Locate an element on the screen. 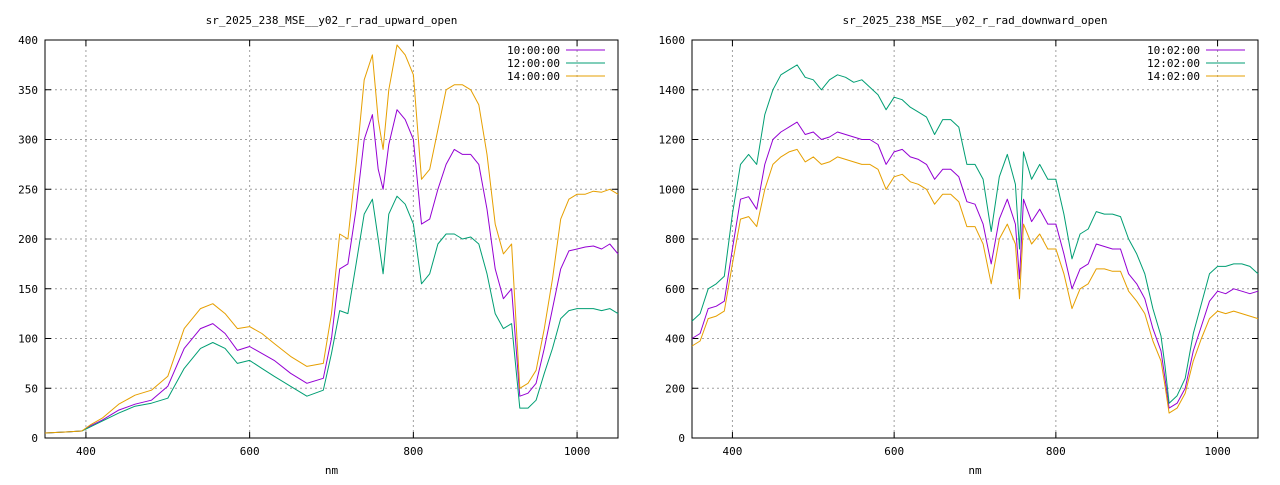  y-tick-label: 300 is located at coordinates (28, 140).